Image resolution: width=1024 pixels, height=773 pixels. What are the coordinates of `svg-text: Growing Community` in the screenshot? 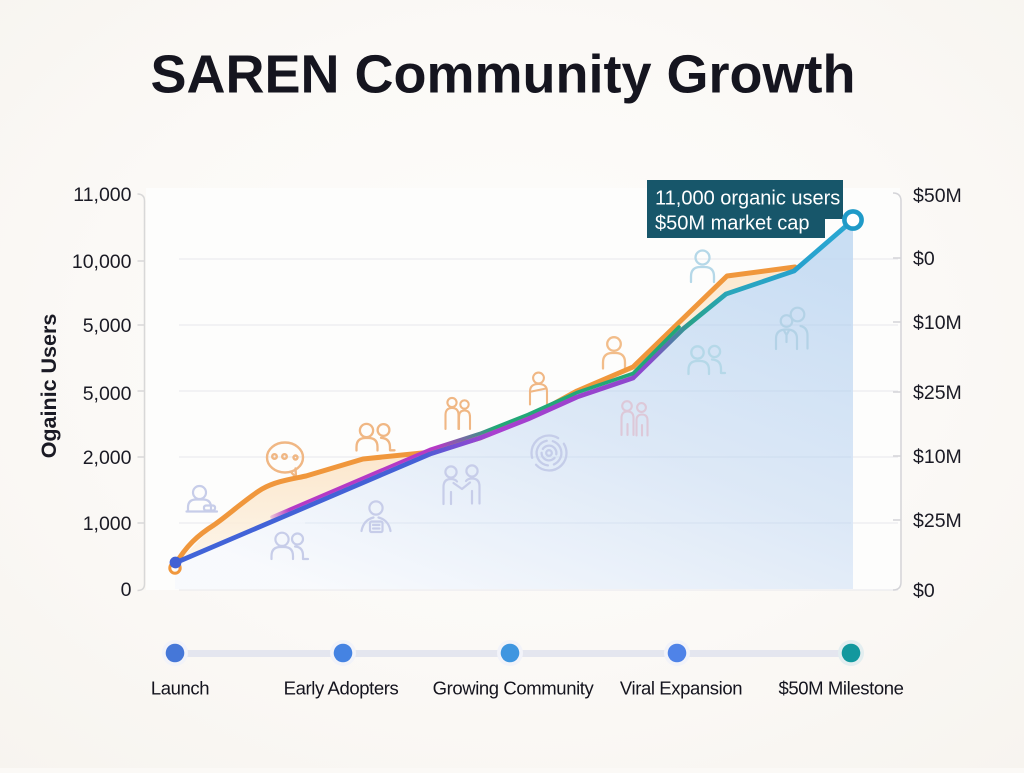 It's located at (514, 688).